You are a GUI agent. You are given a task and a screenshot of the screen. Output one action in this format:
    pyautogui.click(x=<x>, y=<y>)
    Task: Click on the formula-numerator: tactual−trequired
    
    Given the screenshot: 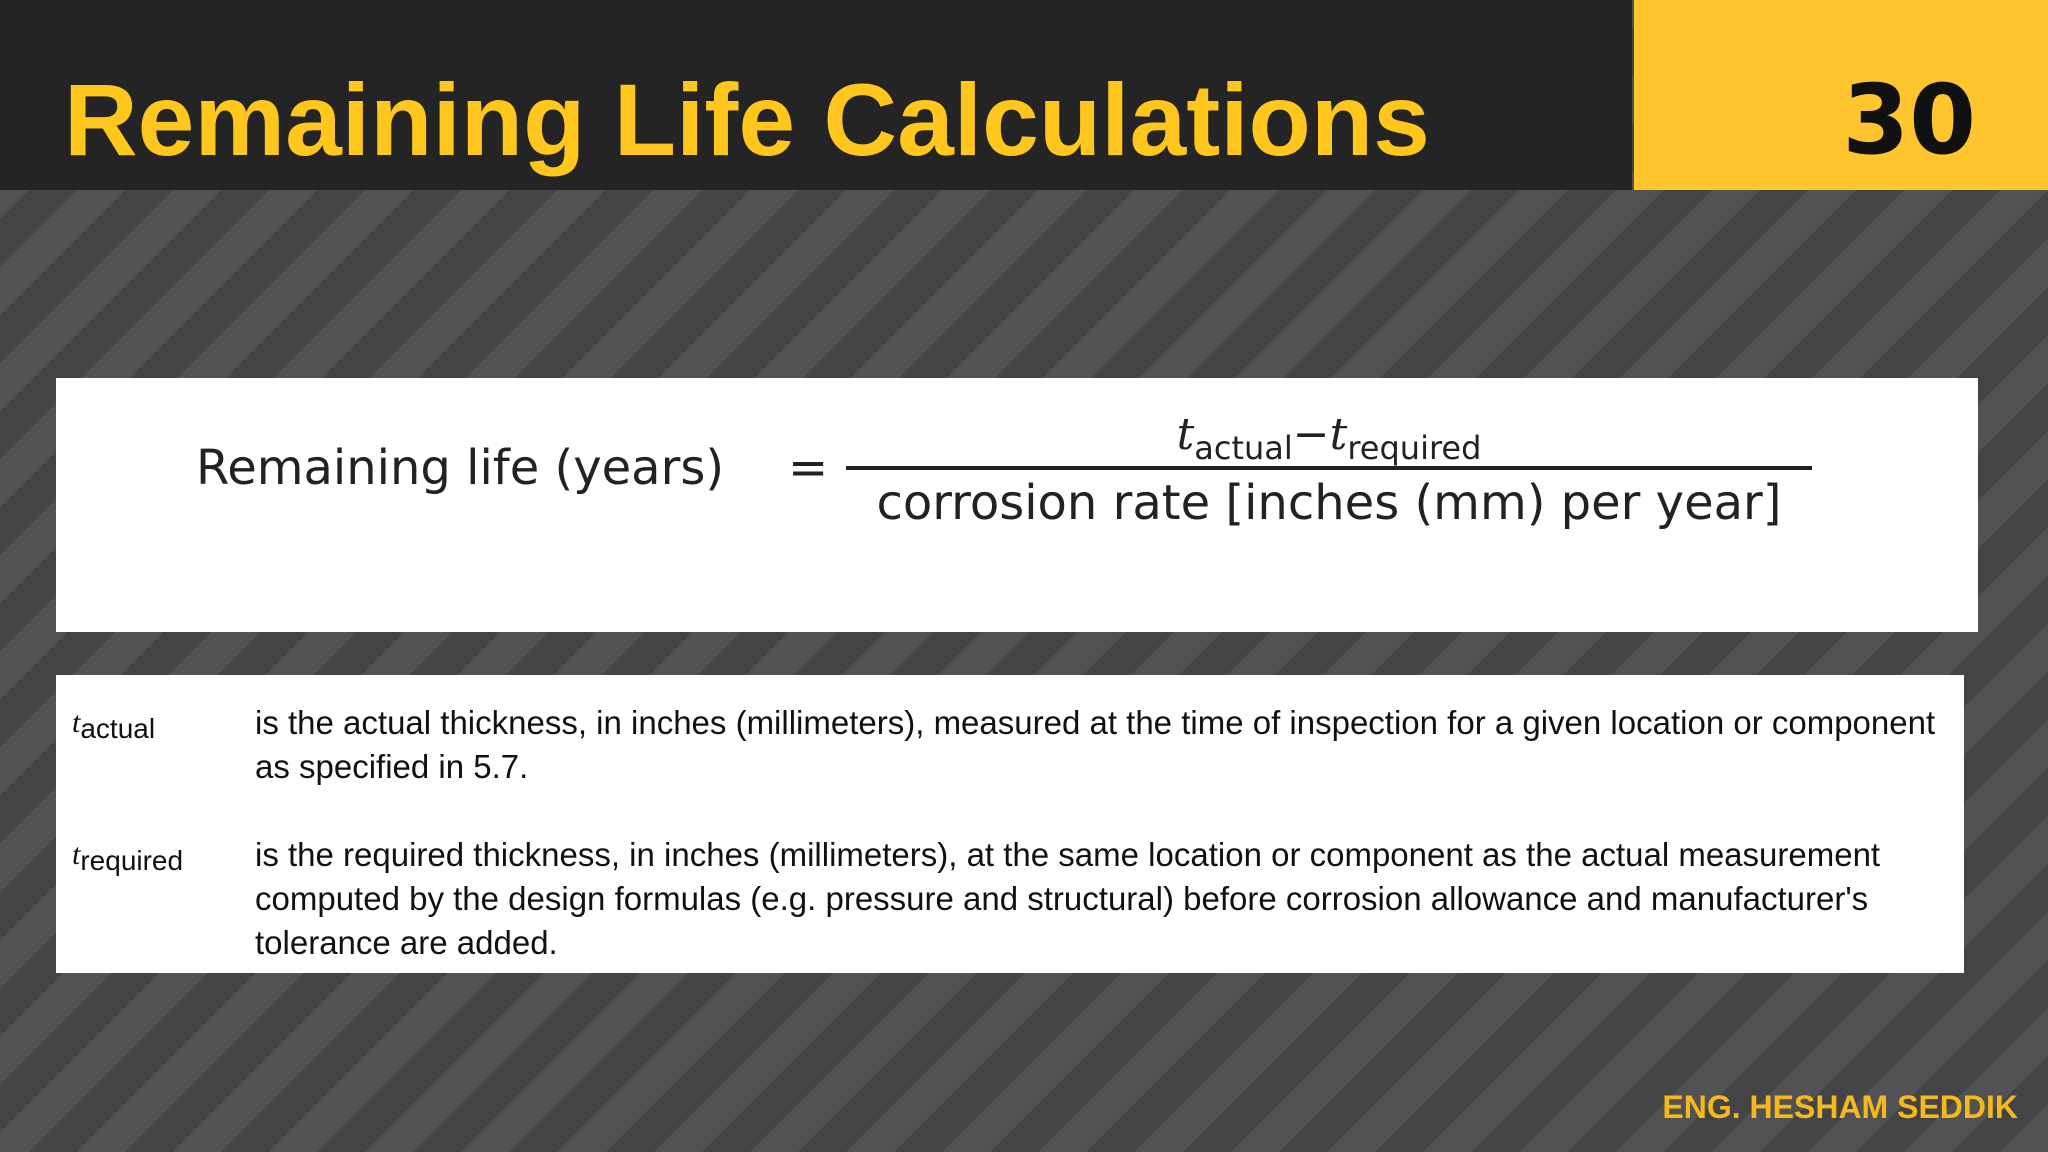 What is the action you would take?
    pyautogui.click(x=1329, y=438)
    